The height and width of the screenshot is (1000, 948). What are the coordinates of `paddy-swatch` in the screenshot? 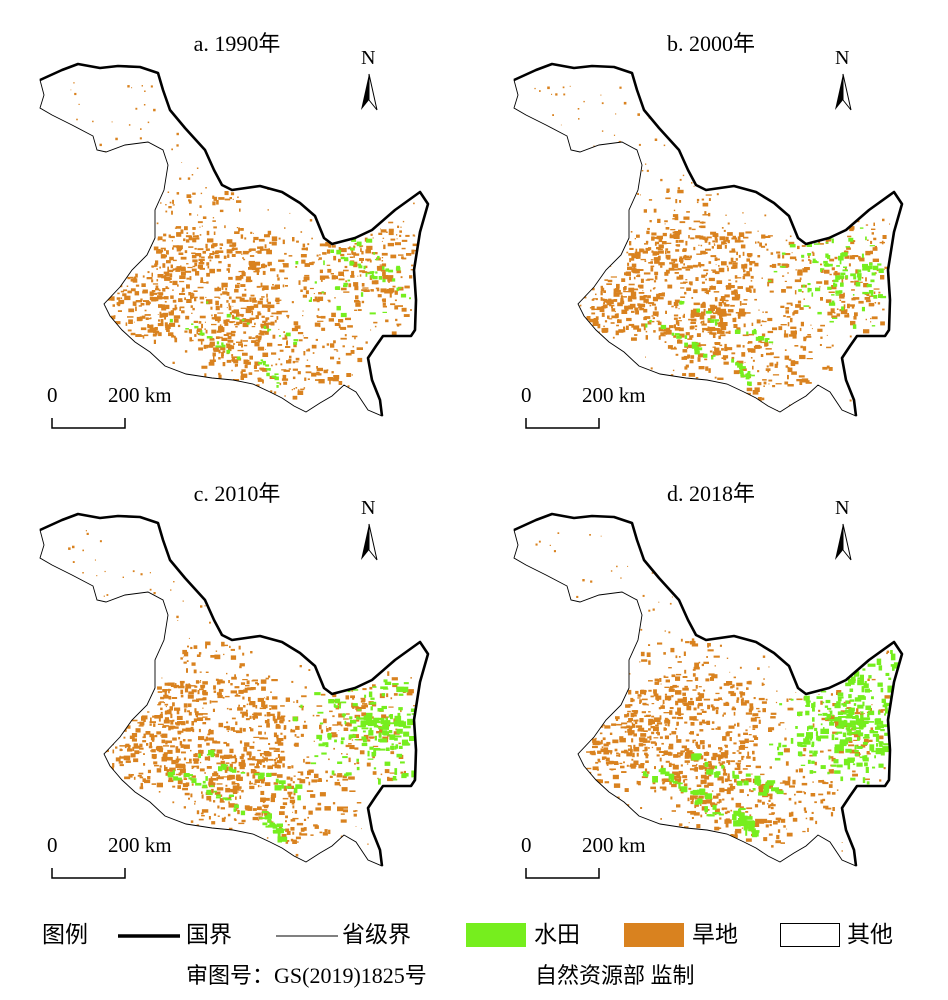 It's located at (496, 935).